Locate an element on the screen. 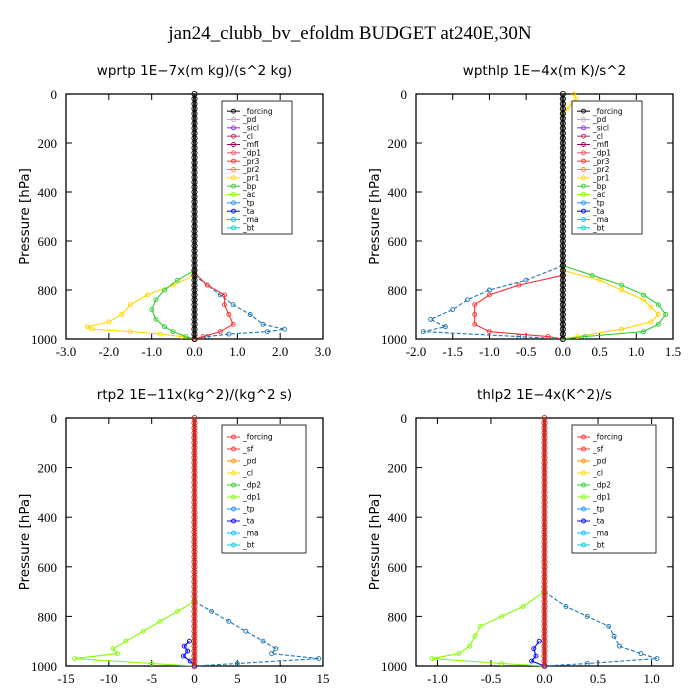 The image size is (700, 700). legend-label: _tp is located at coordinates (598, 509).